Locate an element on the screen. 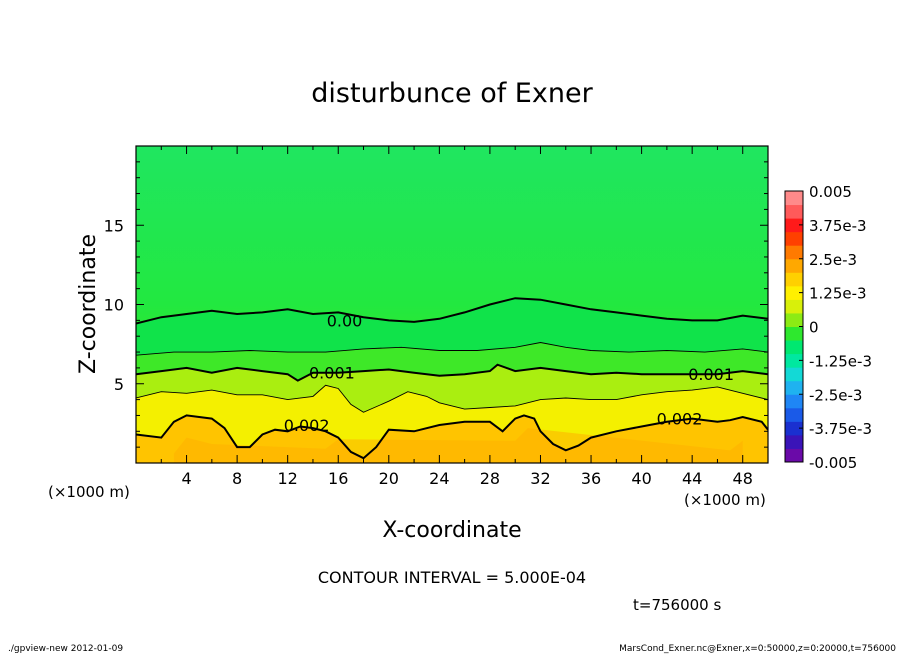 The height and width of the screenshot is (654, 904). time-label: t=756000 s is located at coordinates (677, 605).